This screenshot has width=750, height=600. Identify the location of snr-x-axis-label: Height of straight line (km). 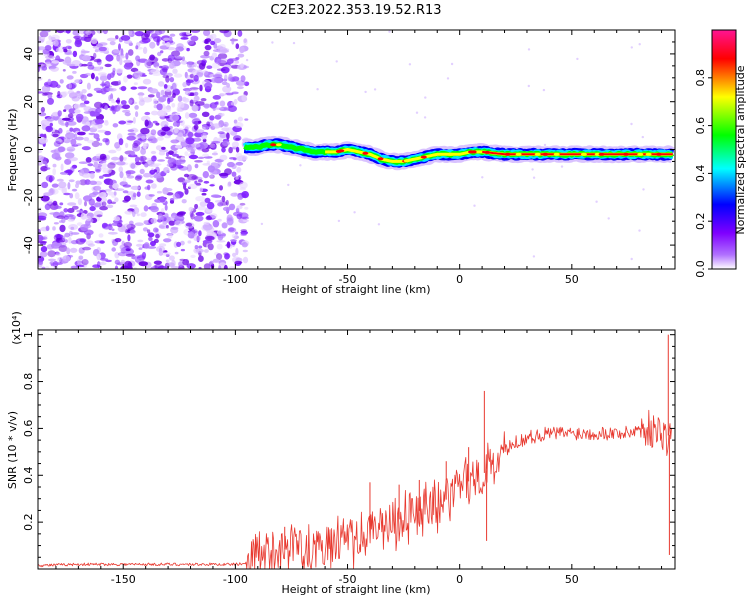
(355, 589).